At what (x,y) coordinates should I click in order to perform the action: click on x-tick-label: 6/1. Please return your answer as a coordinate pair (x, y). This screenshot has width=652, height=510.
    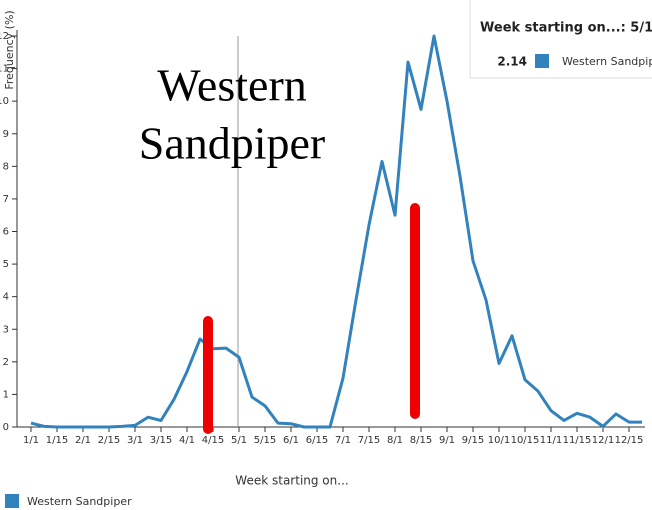
    Looking at the image, I should click on (291, 440).